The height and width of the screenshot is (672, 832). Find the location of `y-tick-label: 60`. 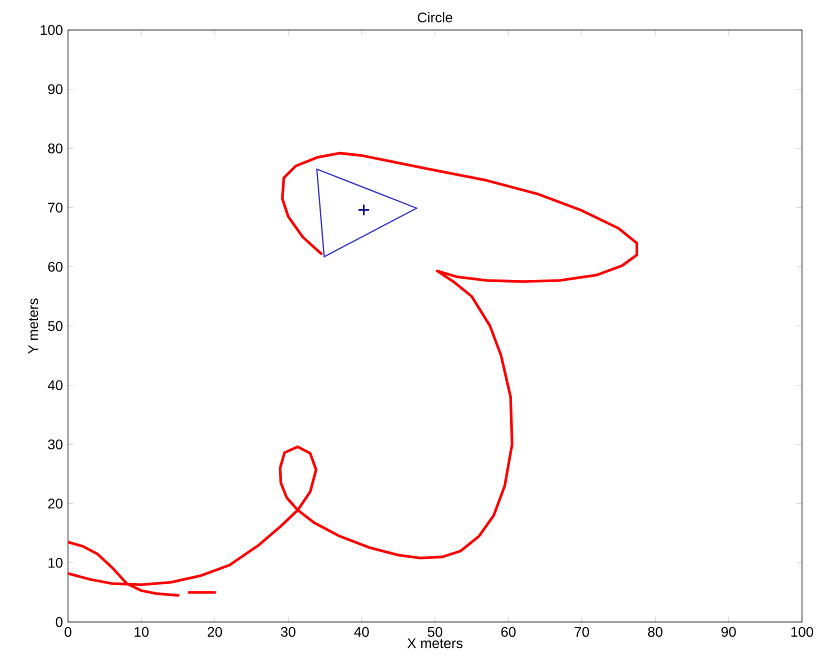

y-tick-label: 60 is located at coordinates (55, 267).